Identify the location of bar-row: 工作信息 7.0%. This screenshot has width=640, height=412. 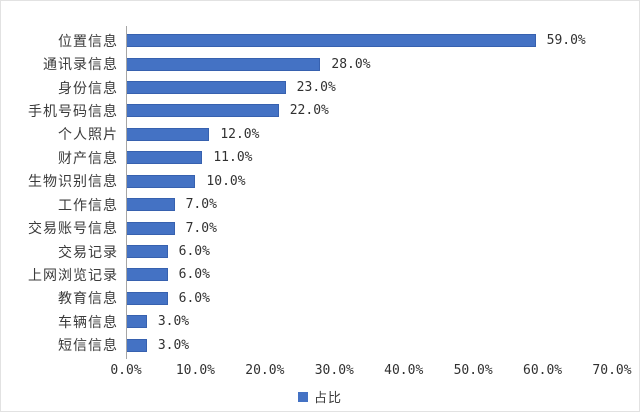
(309, 204).